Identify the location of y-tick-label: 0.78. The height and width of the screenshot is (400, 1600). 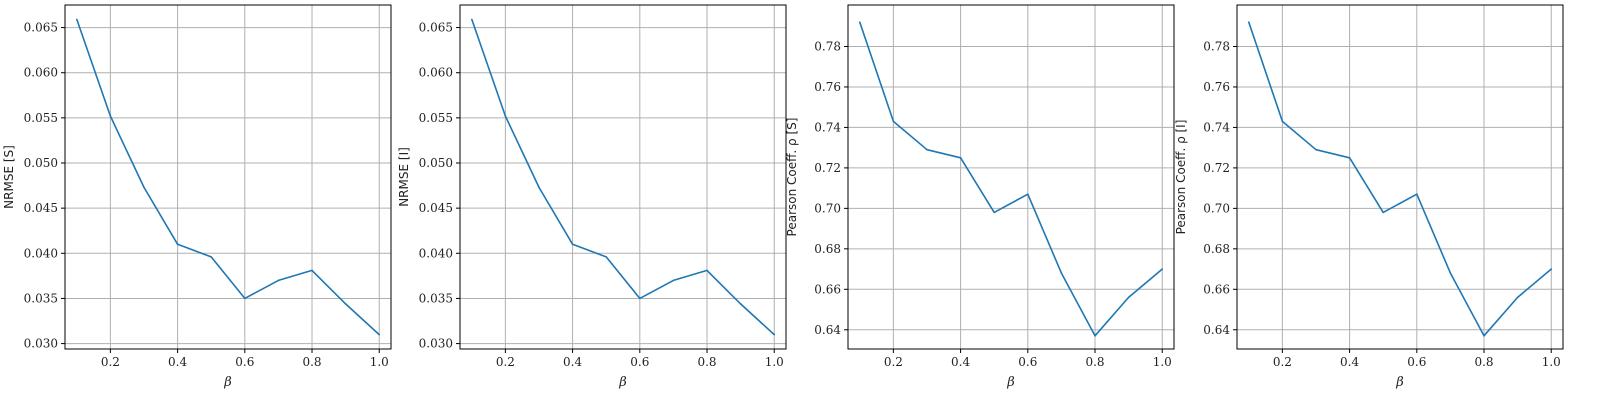
(827, 46).